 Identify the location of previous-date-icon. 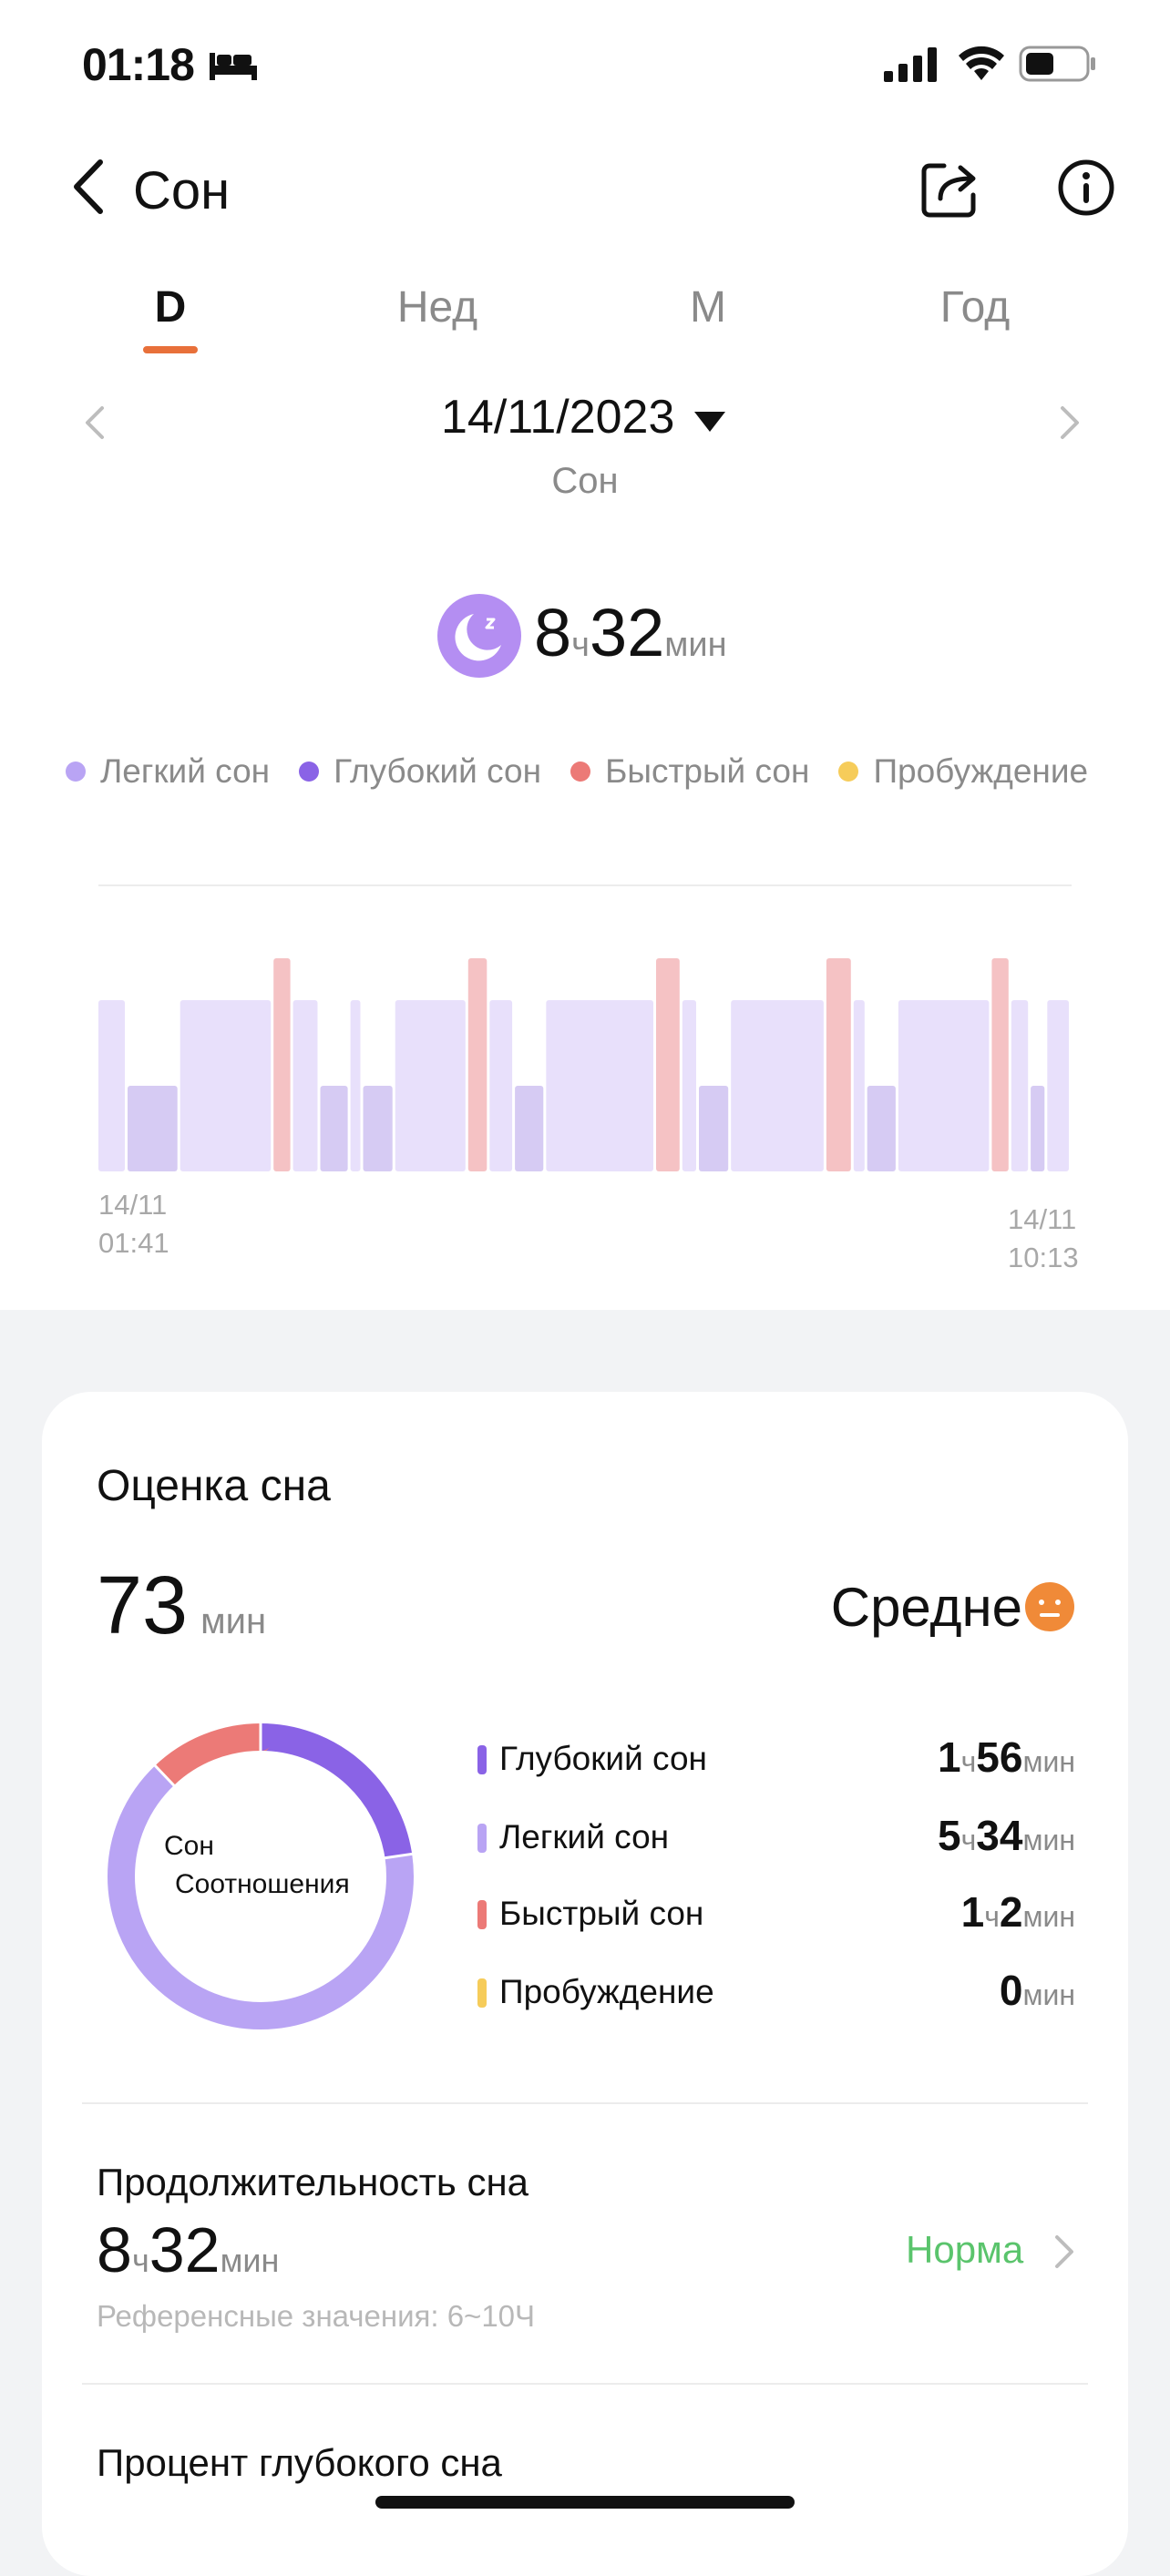
(95, 422).